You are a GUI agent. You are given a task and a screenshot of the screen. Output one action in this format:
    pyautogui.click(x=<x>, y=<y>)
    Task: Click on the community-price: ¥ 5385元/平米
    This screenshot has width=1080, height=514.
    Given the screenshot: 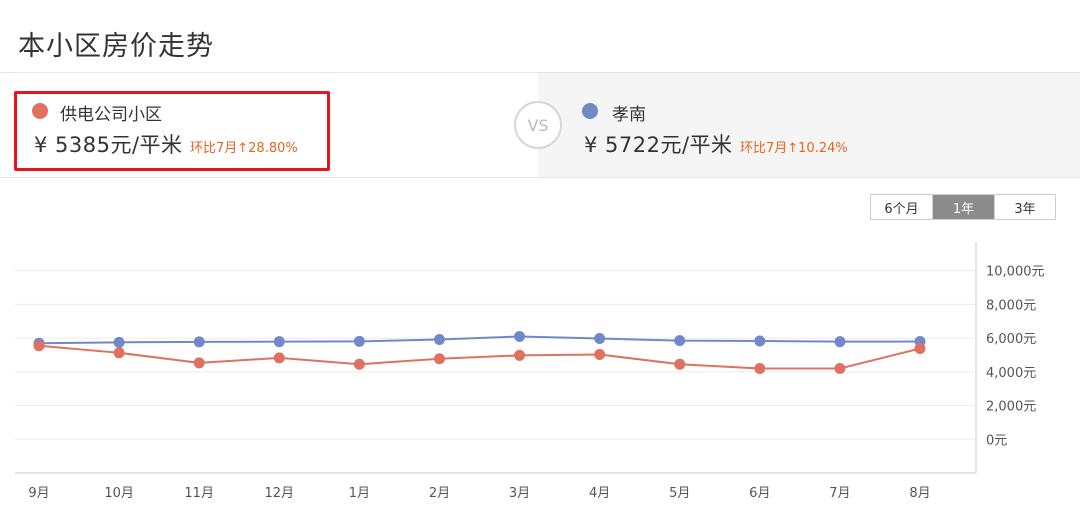 What is the action you would take?
    pyautogui.click(x=108, y=145)
    